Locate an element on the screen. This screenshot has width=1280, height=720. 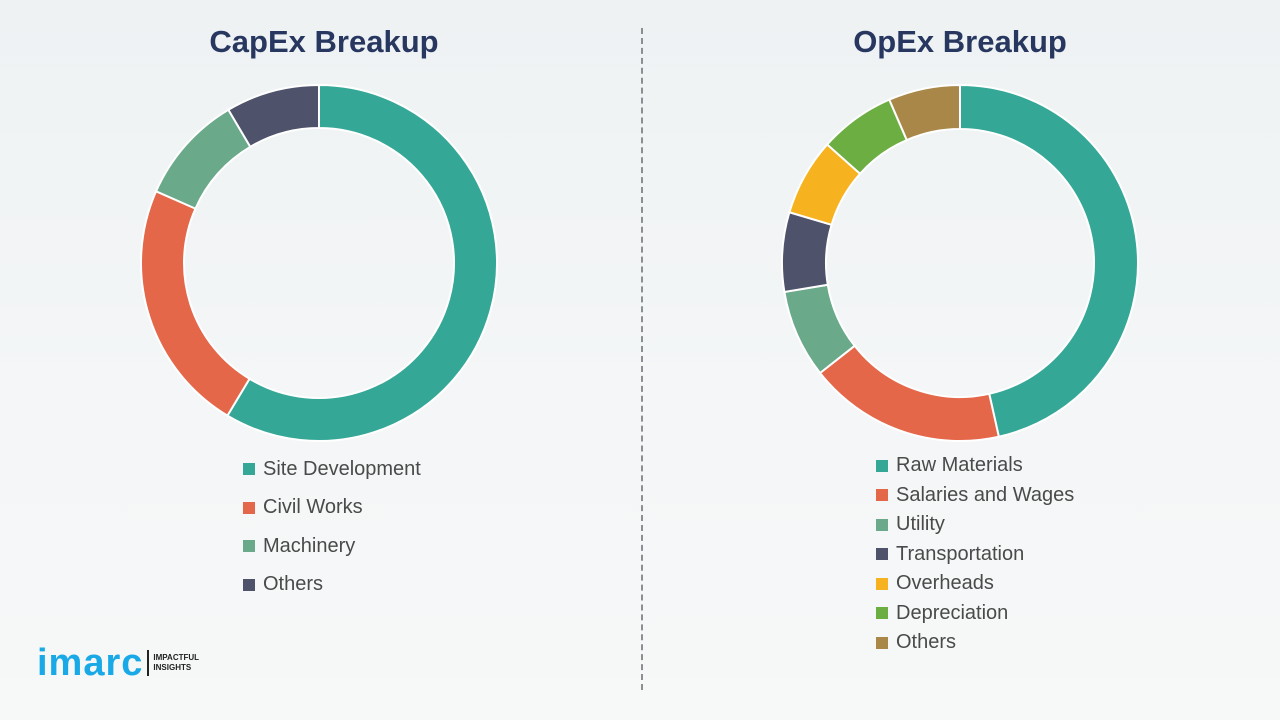
legend-item: Transportation is located at coordinates (975, 555).